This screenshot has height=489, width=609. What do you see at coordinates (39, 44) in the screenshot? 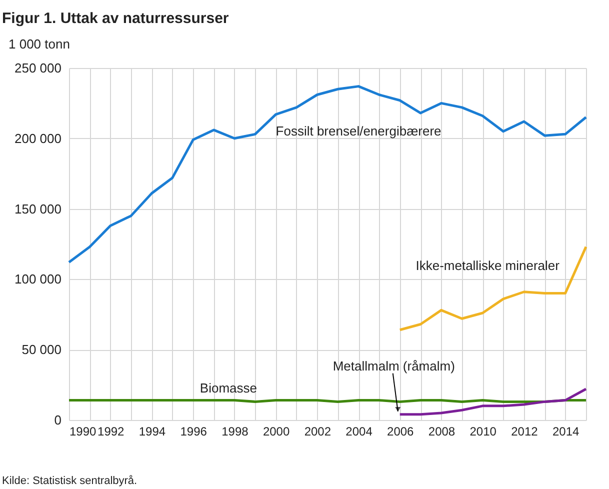
I see `y-axis-title: 1 000 tonn` at bounding box center [39, 44].